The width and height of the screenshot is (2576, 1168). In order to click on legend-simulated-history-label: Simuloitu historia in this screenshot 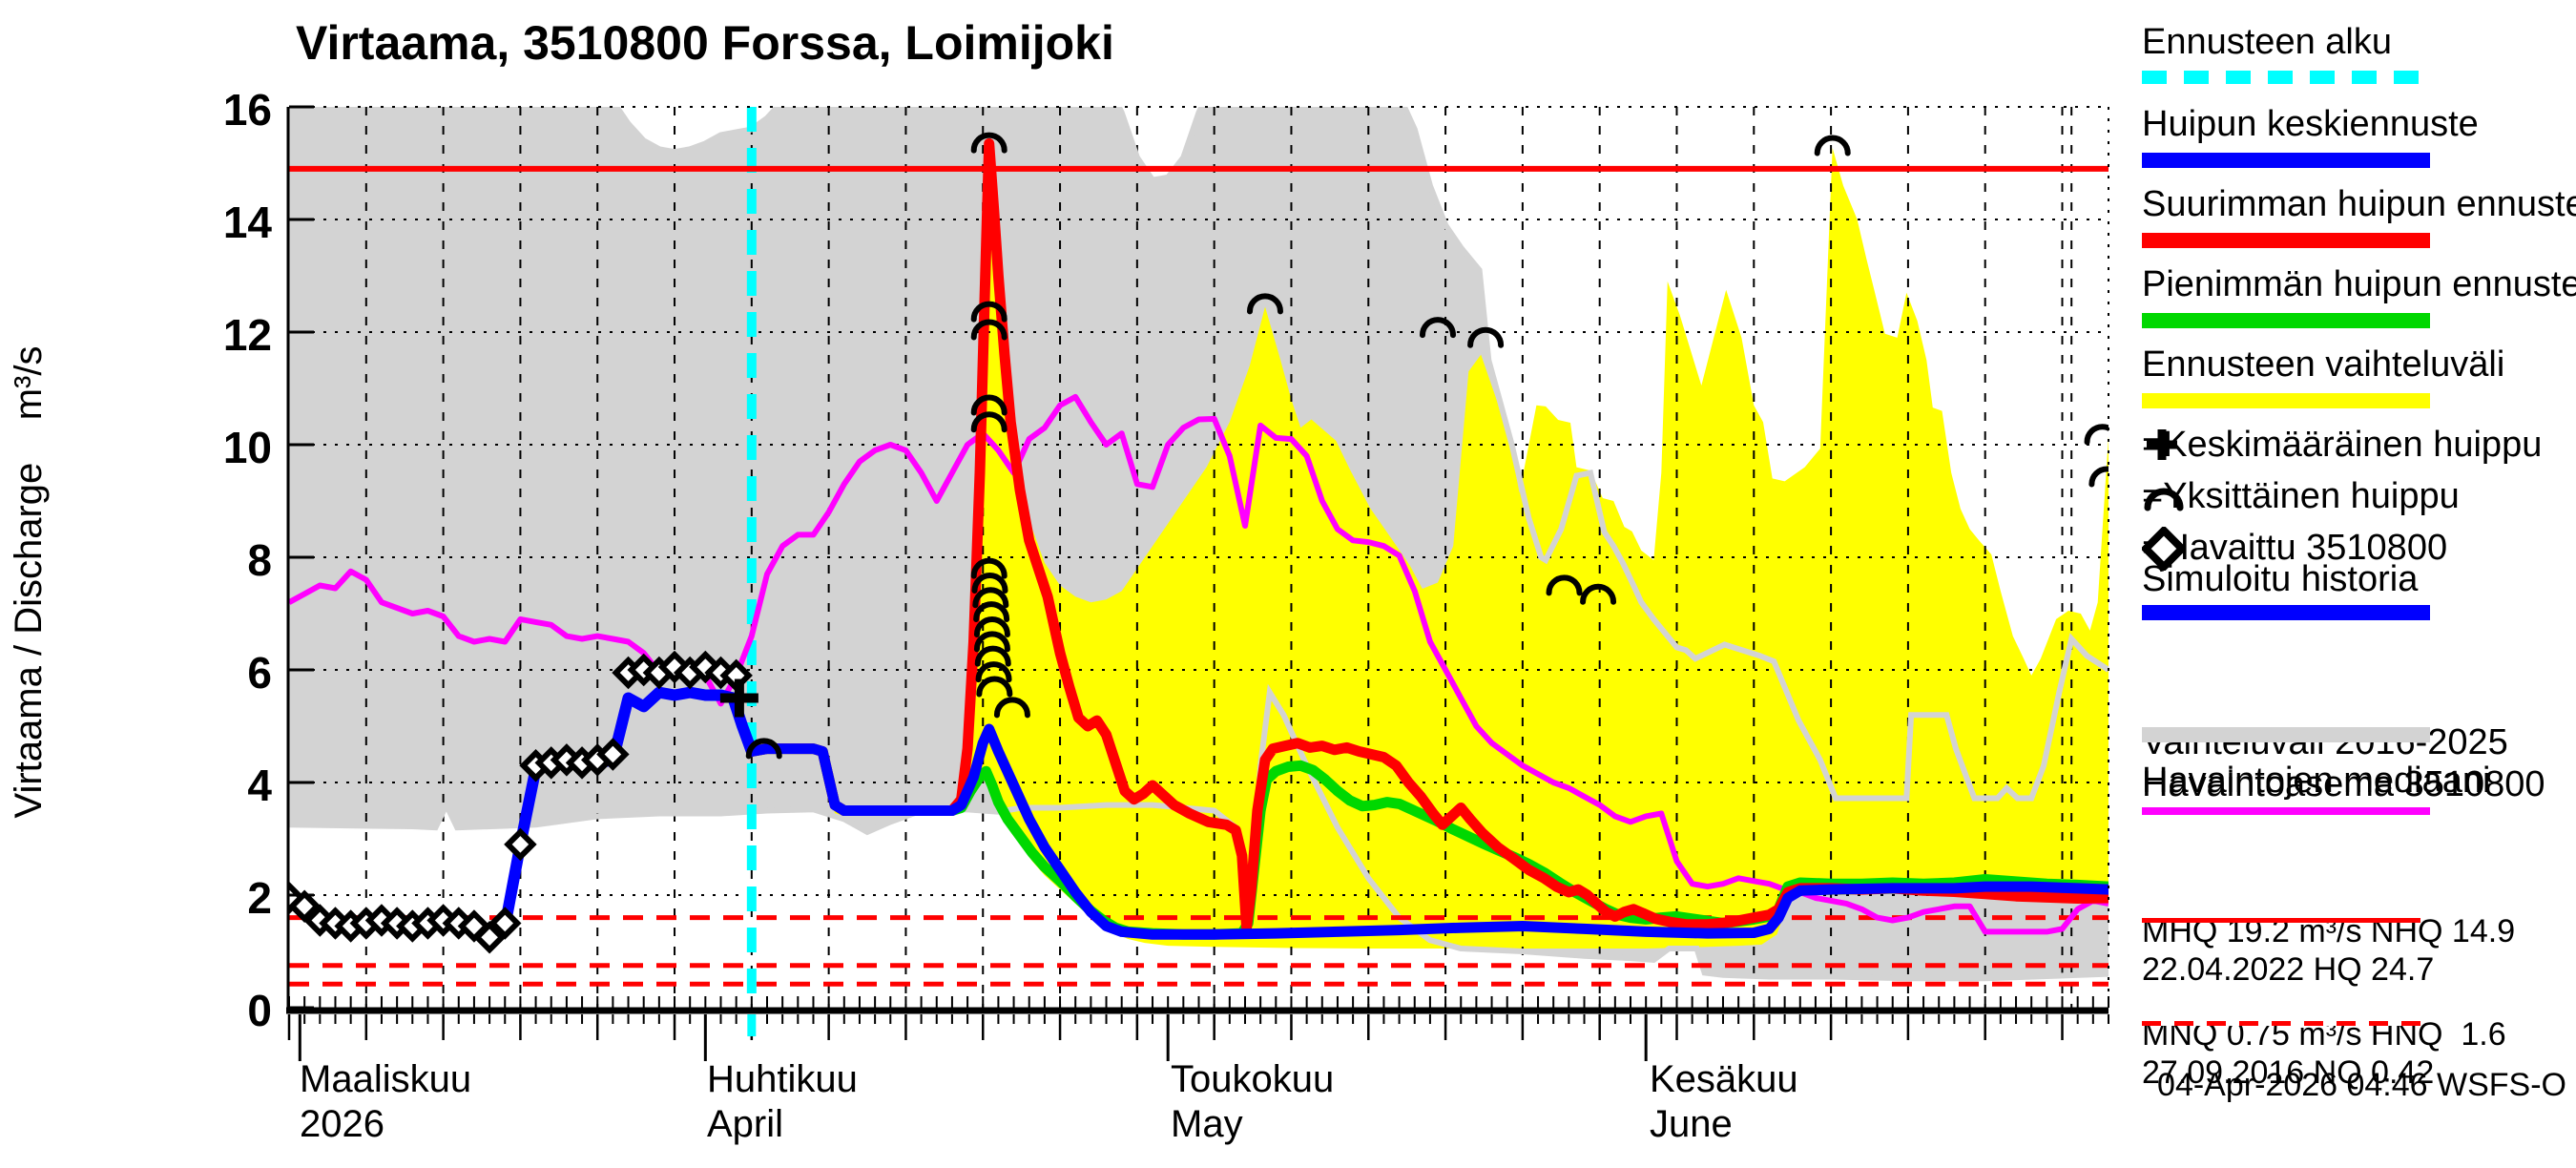, I will do `click(2280, 579)`.